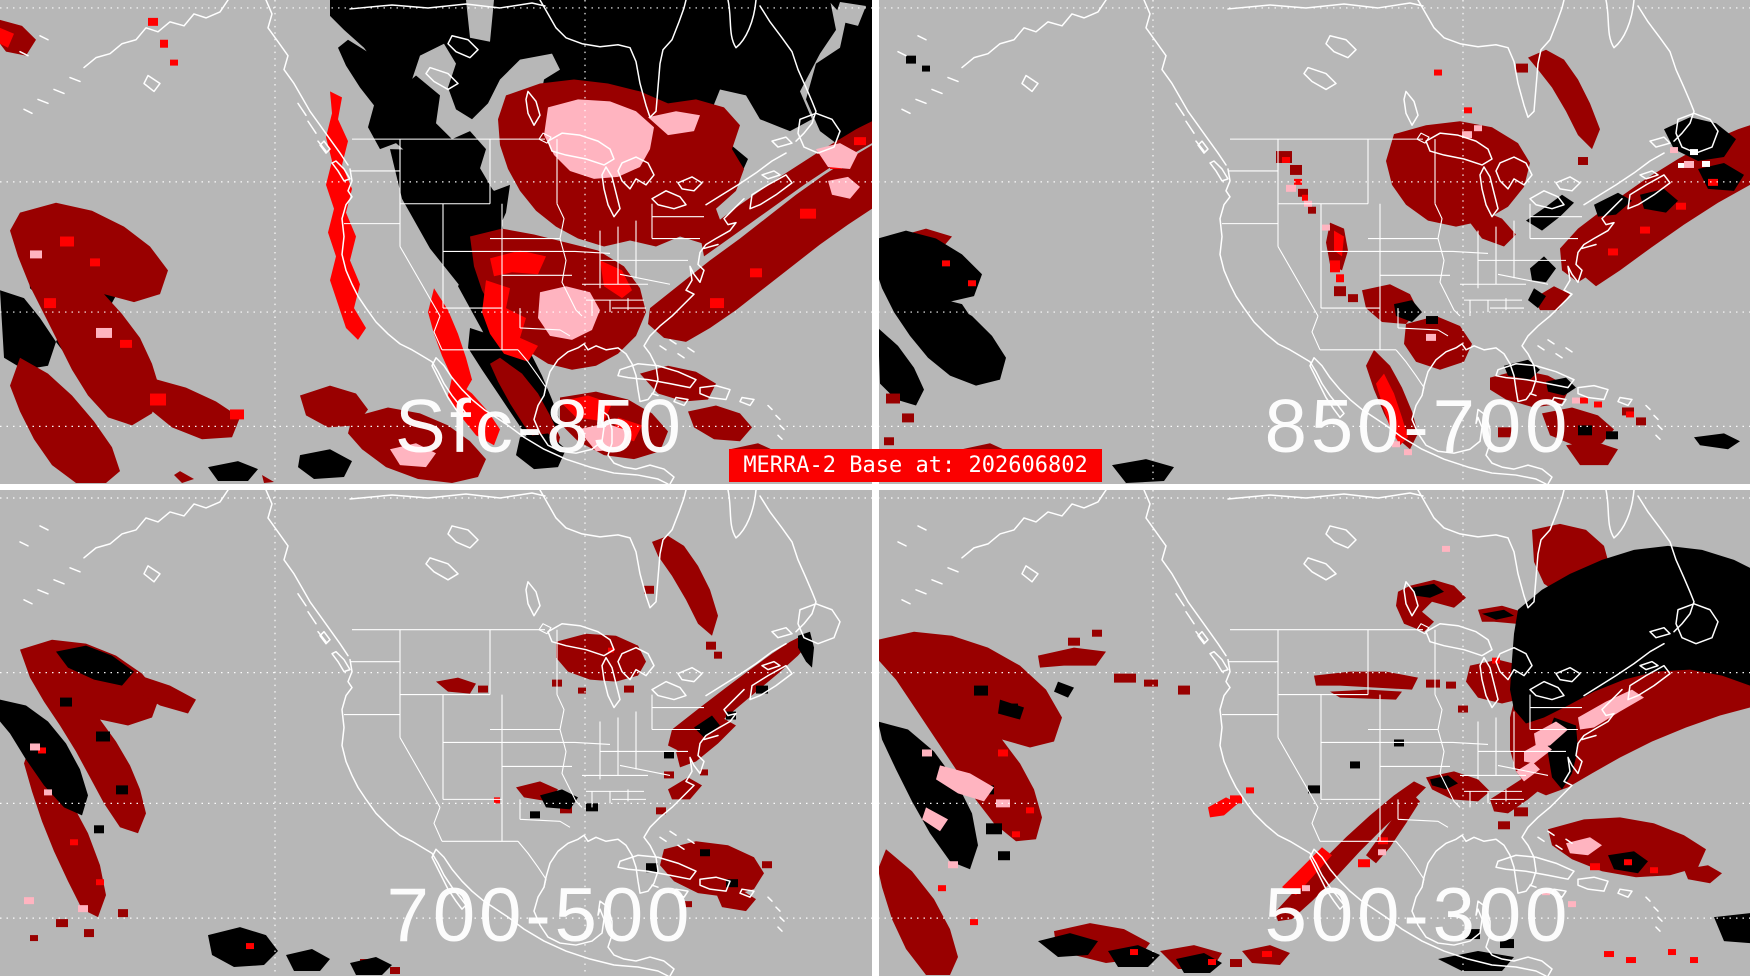  I want to click on panel-label-sfc-850: Sfc-850, so click(540, 426).